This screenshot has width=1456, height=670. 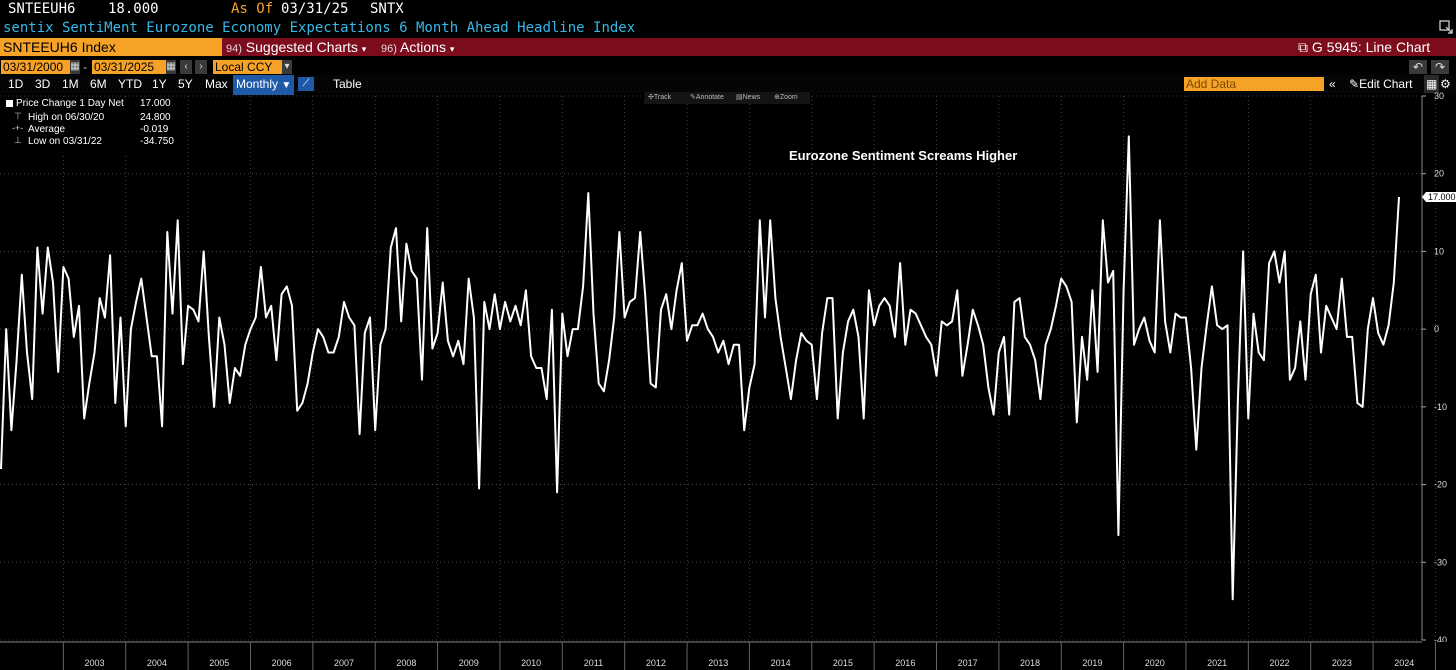 What do you see at coordinates (159, 84) in the screenshot?
I see `period-1y: 1Y` at bounding box center [159, 84].